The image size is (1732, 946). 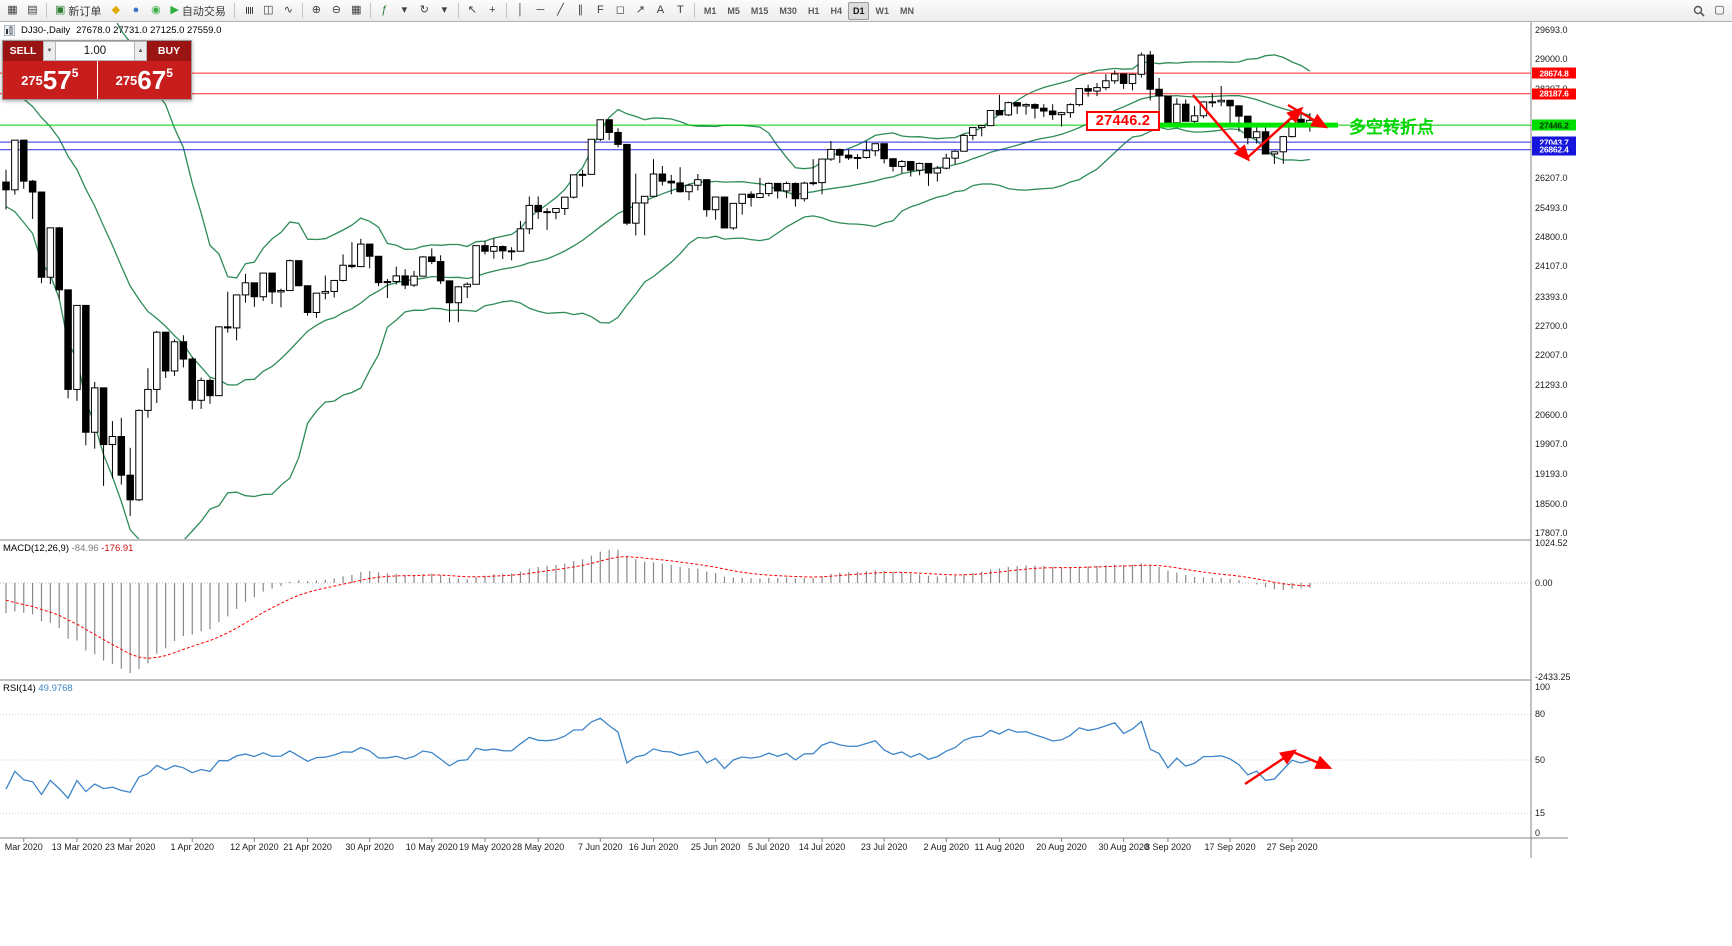 I want to click on rsi-label: RSI(14) 49.9768, so click(x=38, y=688).